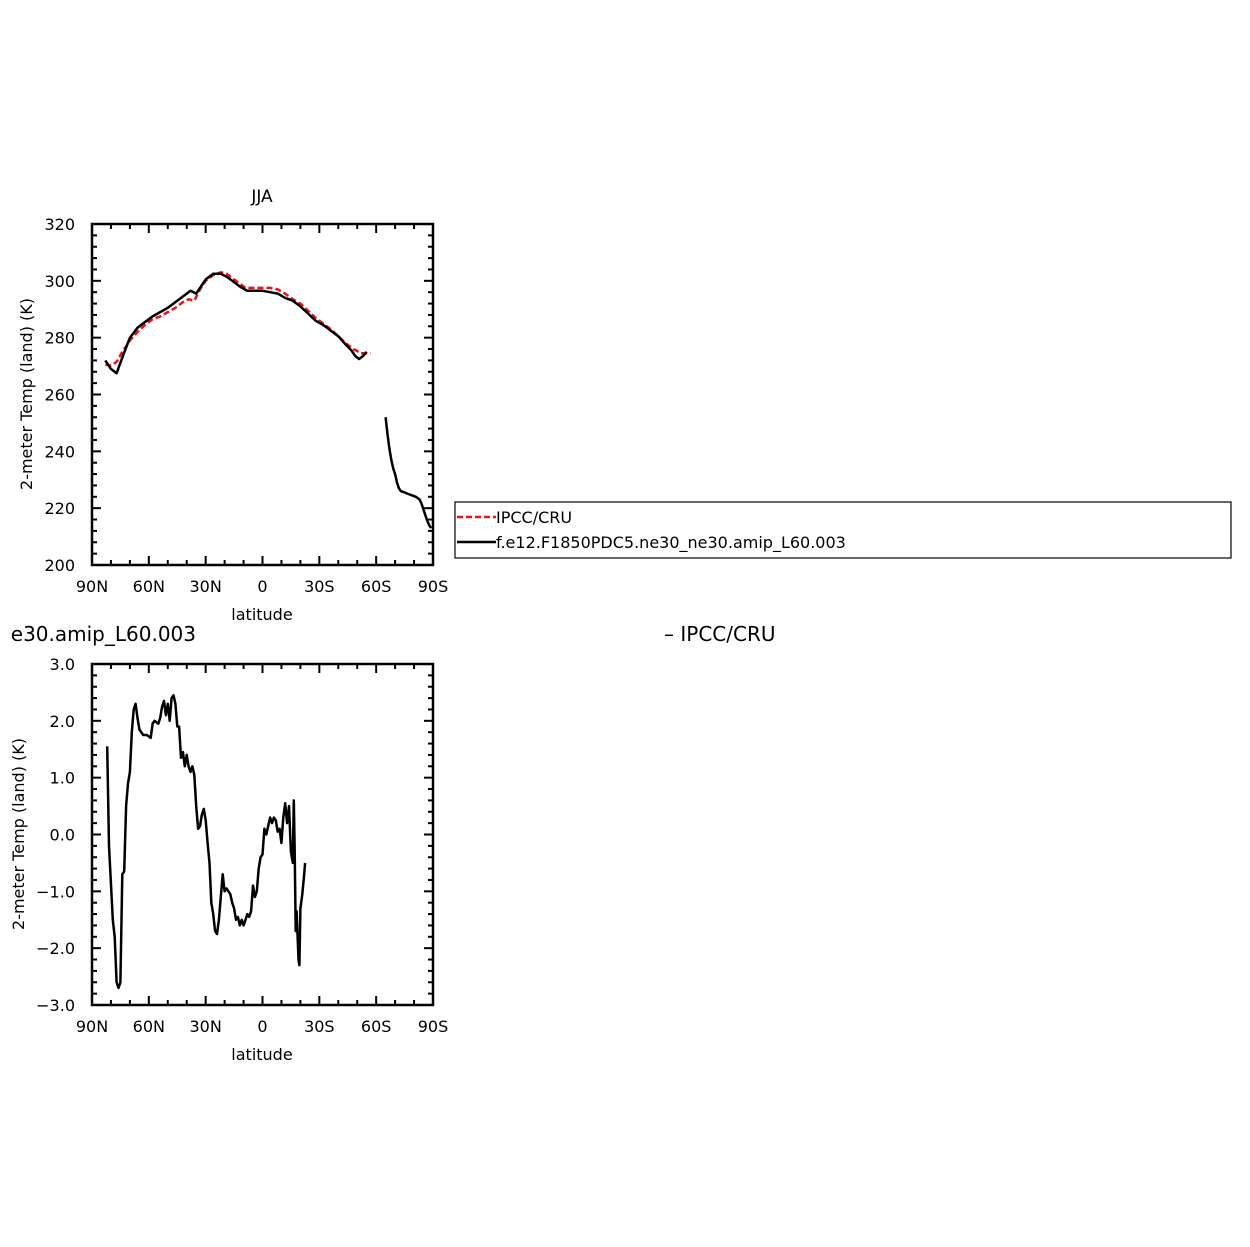 This screenshot has width=1250, height=1247. I want to click on legend-box, so click(843, 530).